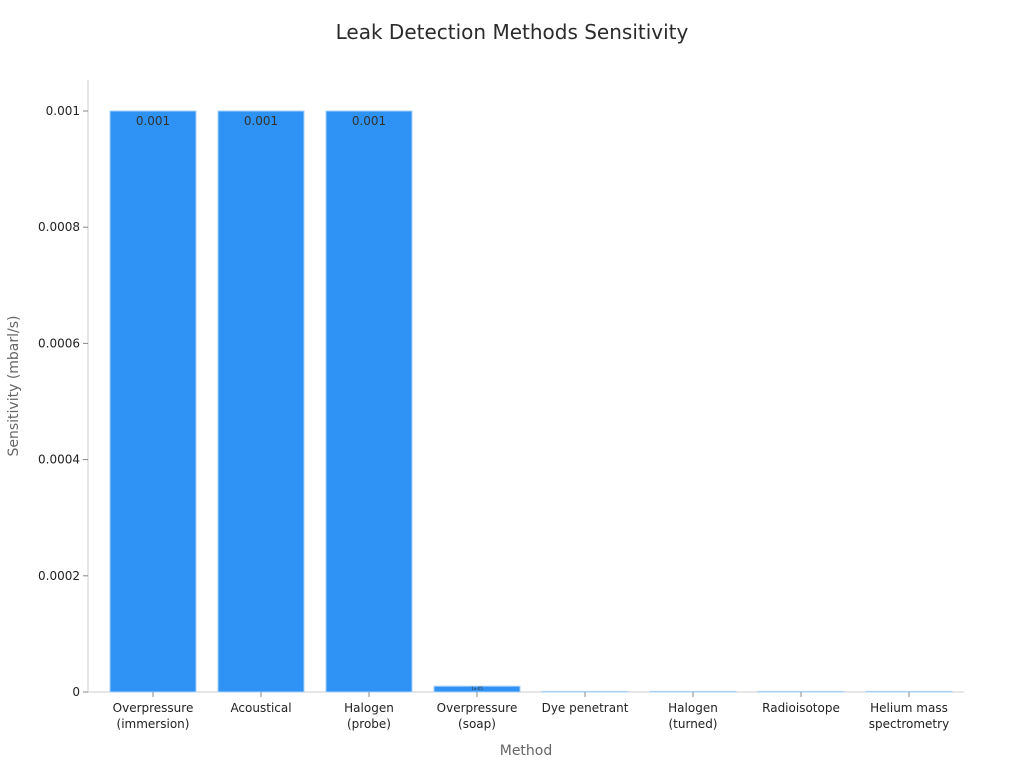 Image resolution: width=1024 pixels, height=768 pixels. Describe the element at coordinates (526, 751) in the screenshot. I see `x-axis-title: Method` at that location.